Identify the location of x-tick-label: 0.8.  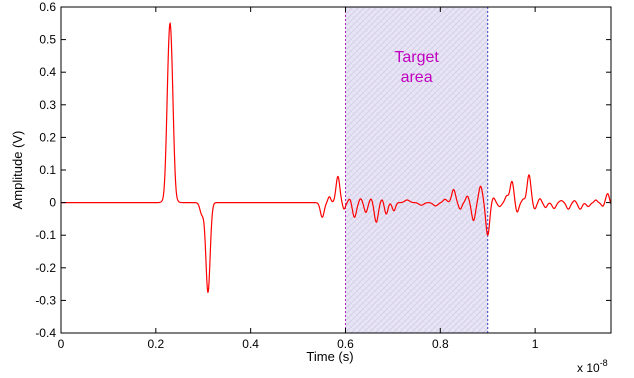
(440, 344).